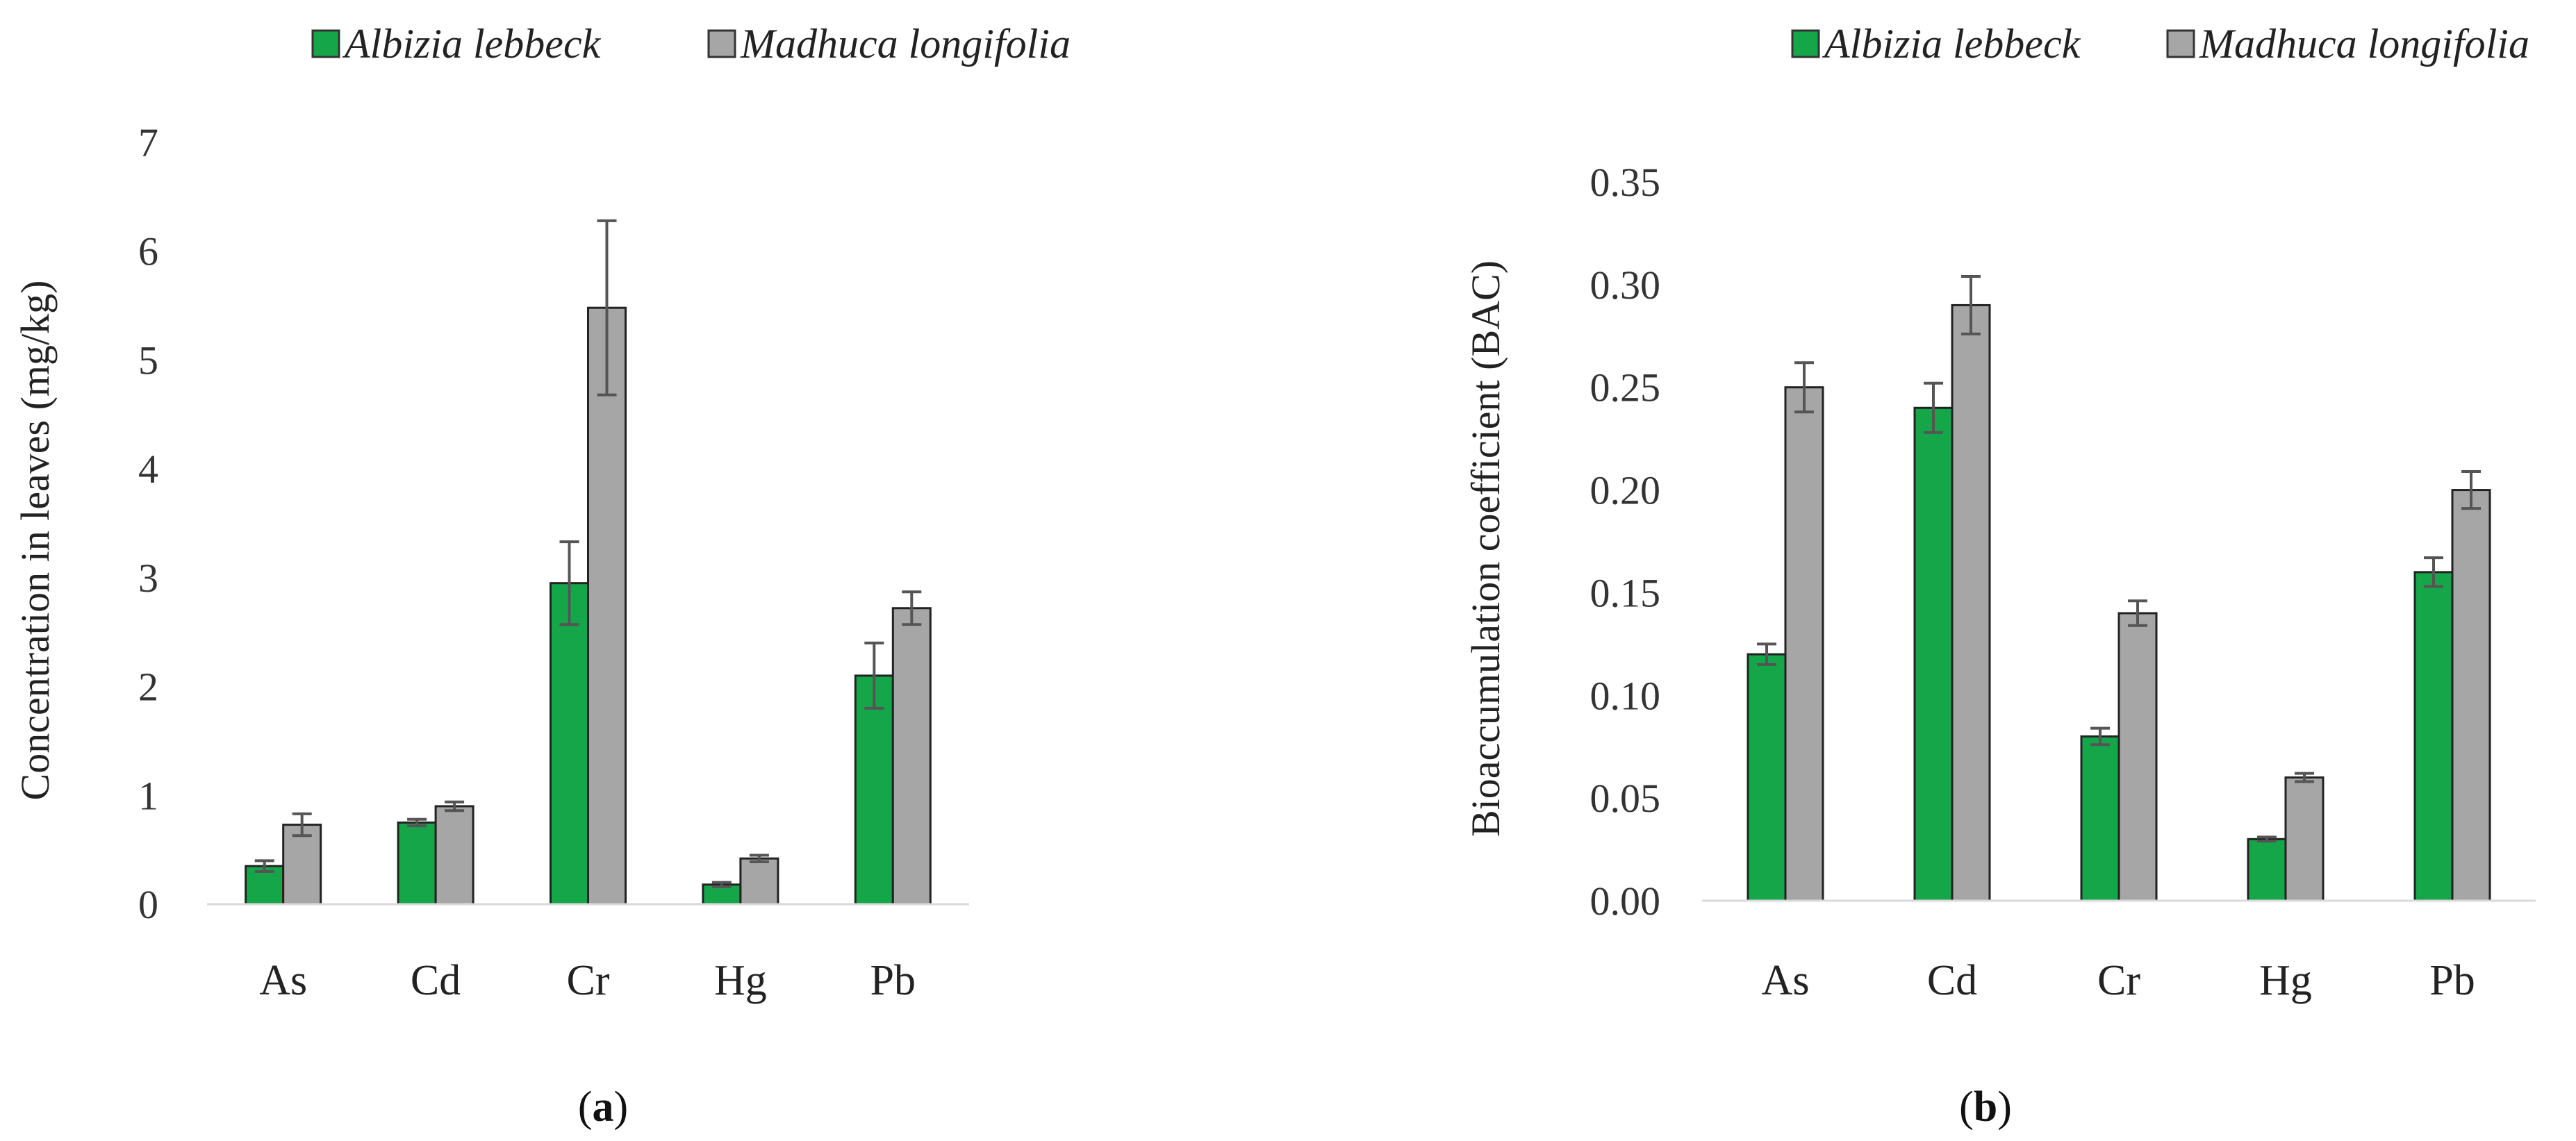 This screenshot has height=1141, width=2576. What do you see at coordinates (1626, 542) in the screenshot?
I see `y-ticks-b: 0.00 0.05 0.10 0.15 0.20 0.25 0.30 0.35` at bounding box center [1626, 542].